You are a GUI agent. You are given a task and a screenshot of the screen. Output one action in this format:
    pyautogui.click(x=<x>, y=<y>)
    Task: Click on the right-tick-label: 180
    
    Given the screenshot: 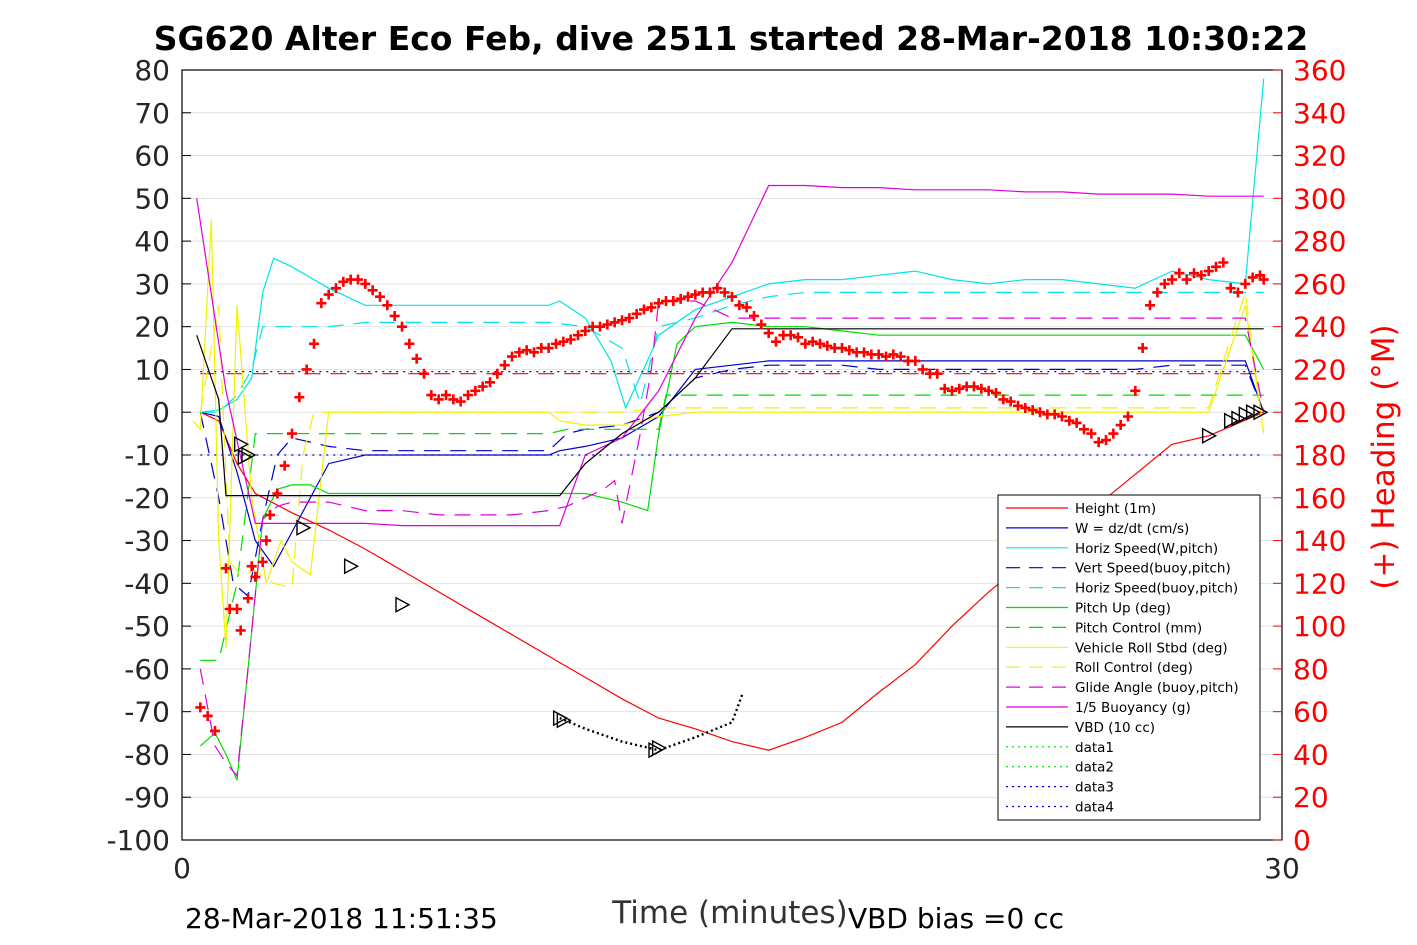 What is the action you would take?
    pyautogui.click(x=1319, y=455)
    